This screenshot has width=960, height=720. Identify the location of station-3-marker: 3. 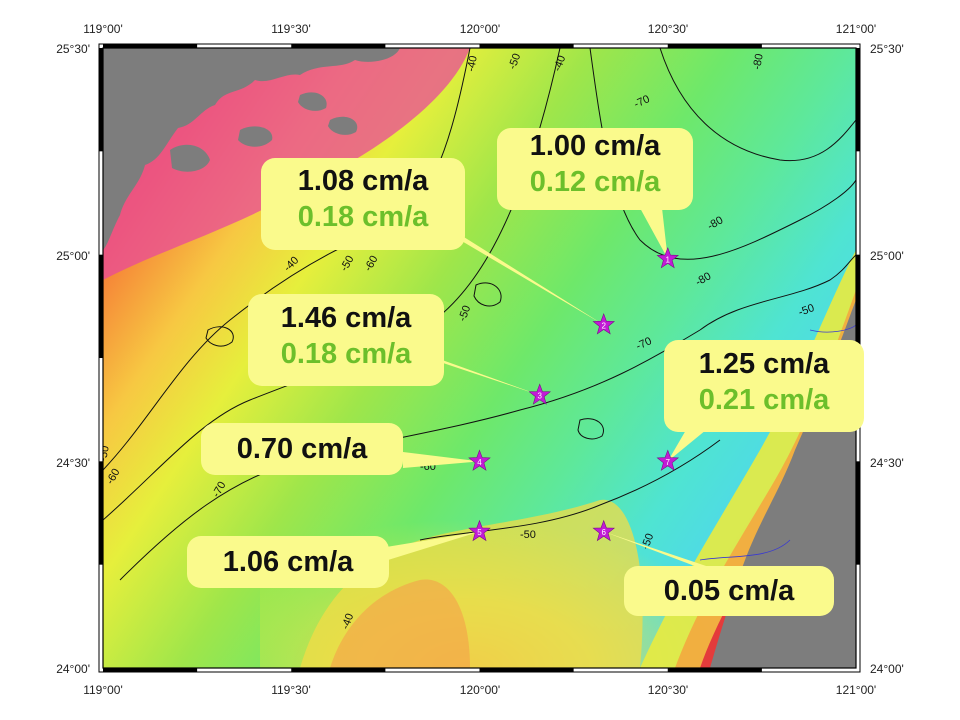
(540, 394).